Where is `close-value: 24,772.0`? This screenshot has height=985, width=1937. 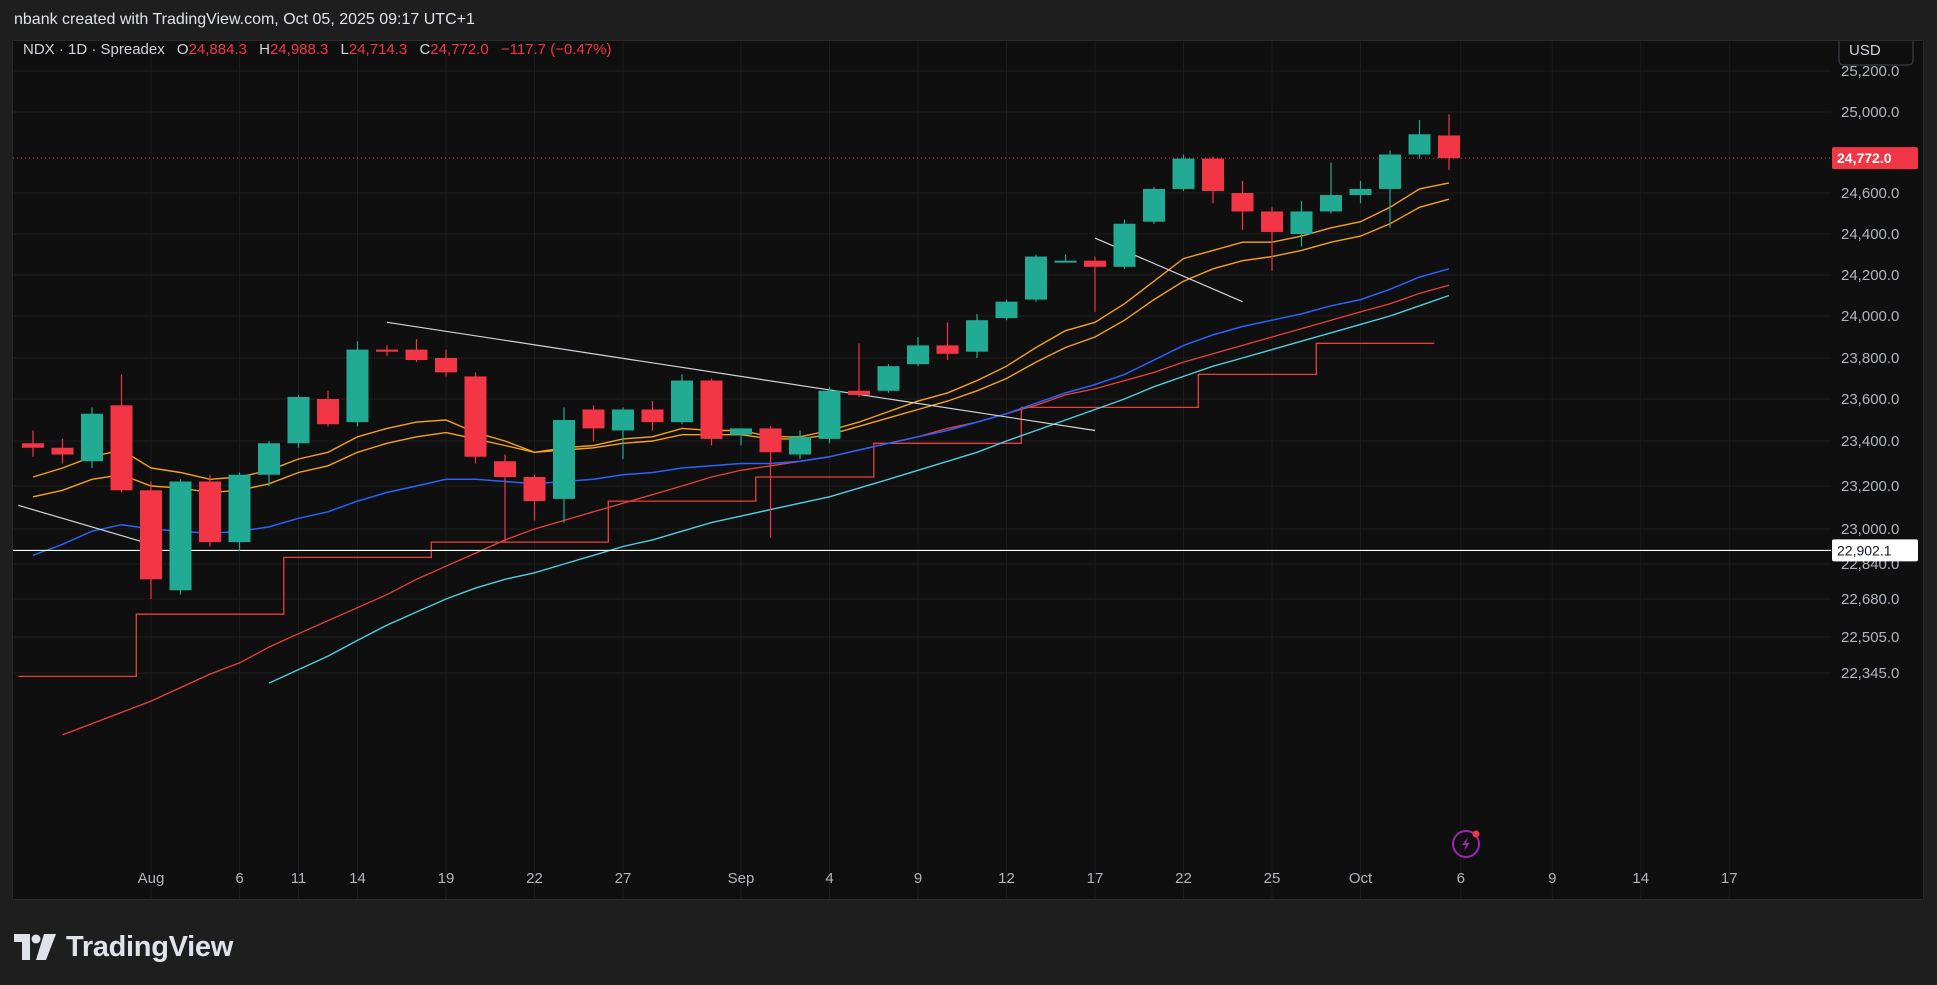 close-value: 24,772.0 is located at coordinates (459, 49).